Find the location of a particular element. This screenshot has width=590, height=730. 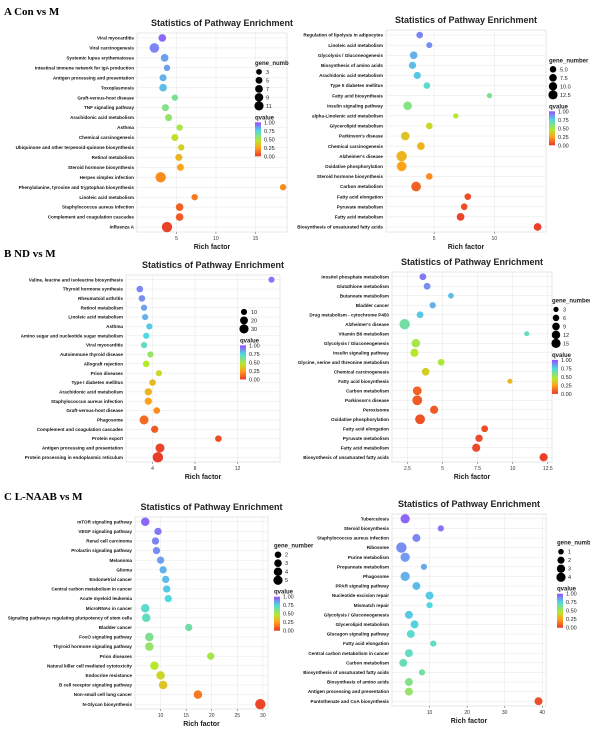

category-label: FoxO signaling pathway is located at coordinates (105, 637).